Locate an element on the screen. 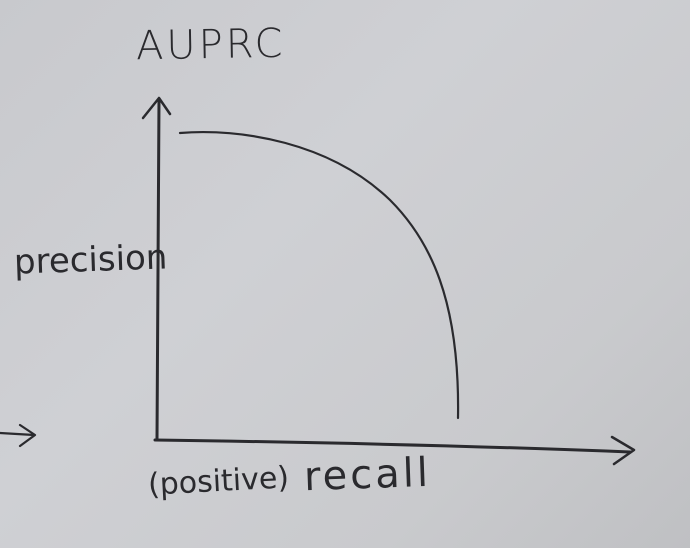 This screenshot has width=690, height=548. x-axis is located at coordinates (392, 446).